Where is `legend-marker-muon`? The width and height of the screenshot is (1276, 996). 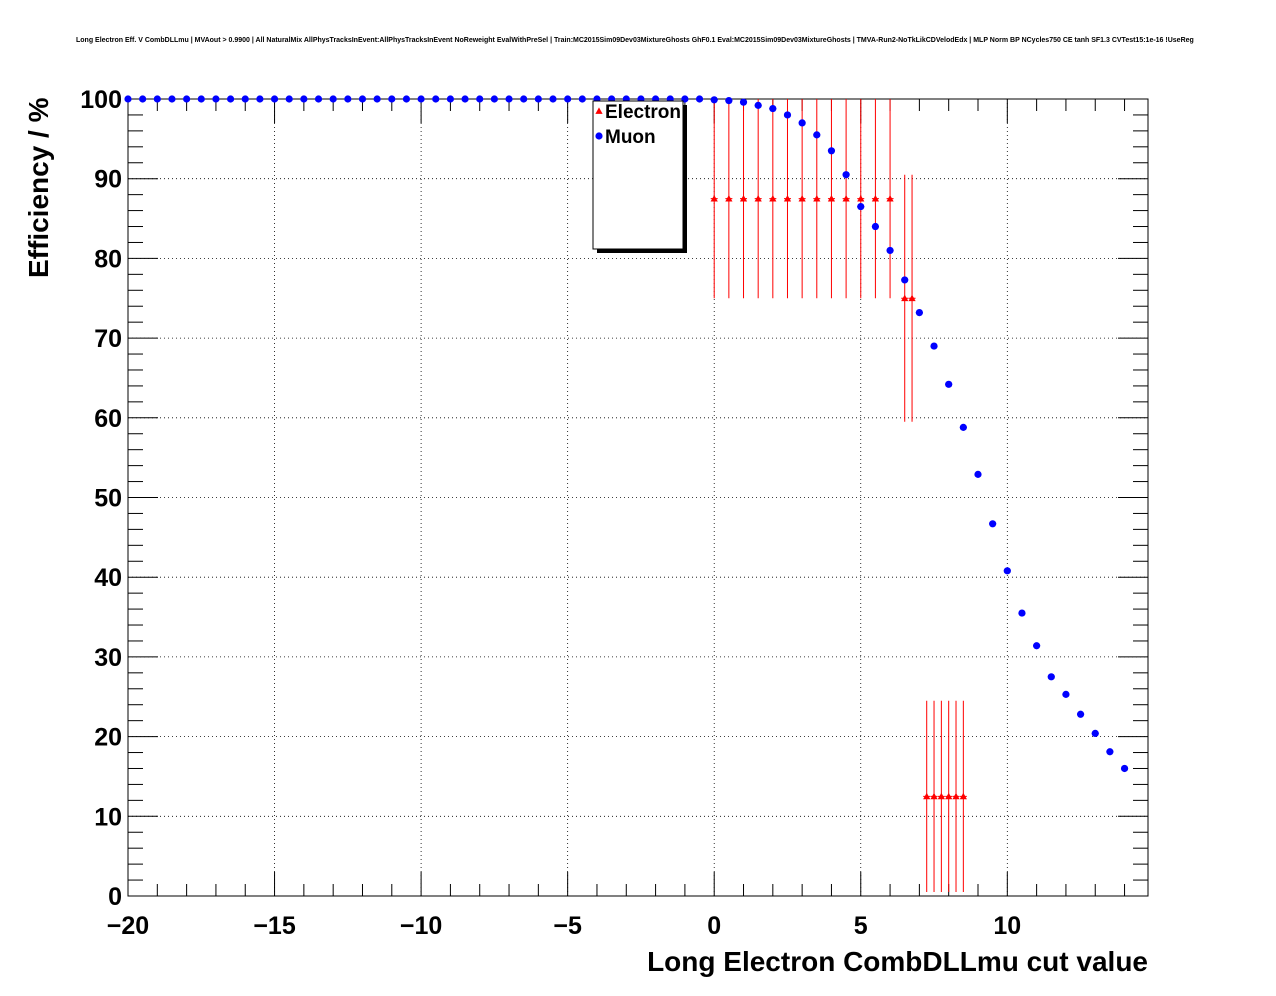
legend-marker-muon is located at coordinates (599, 136).